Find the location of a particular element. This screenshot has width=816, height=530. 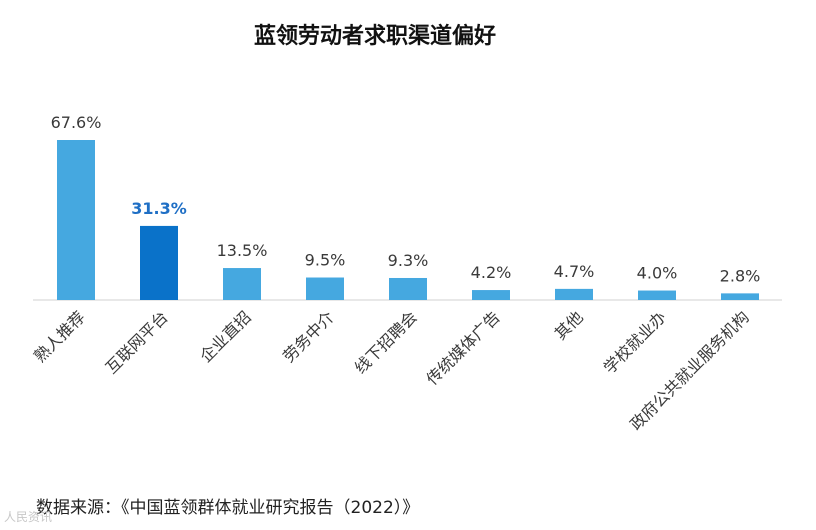

watermark: 人民资讯 is located at coordinates (28, 517).